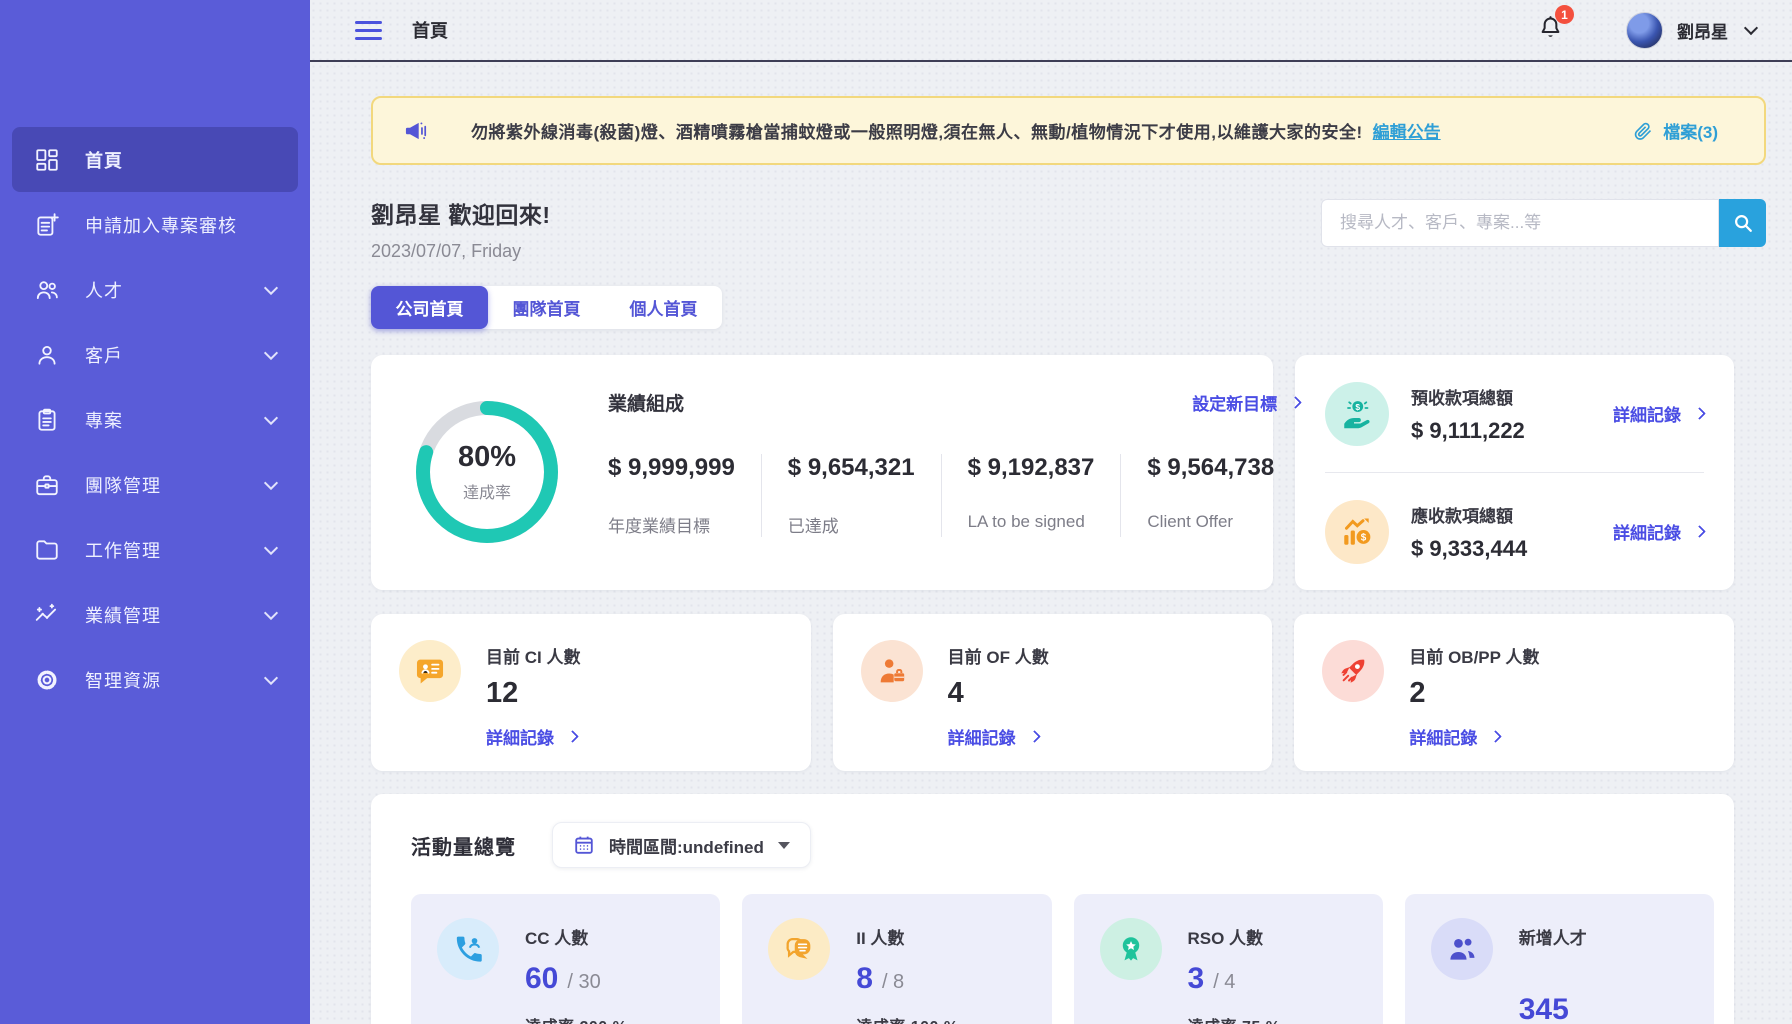 The height and width of the screenshot is (1024, 1792). Describe the element at coordinates (430, 671) in the screenshot. I see `chat-id-card-icon` at that location.